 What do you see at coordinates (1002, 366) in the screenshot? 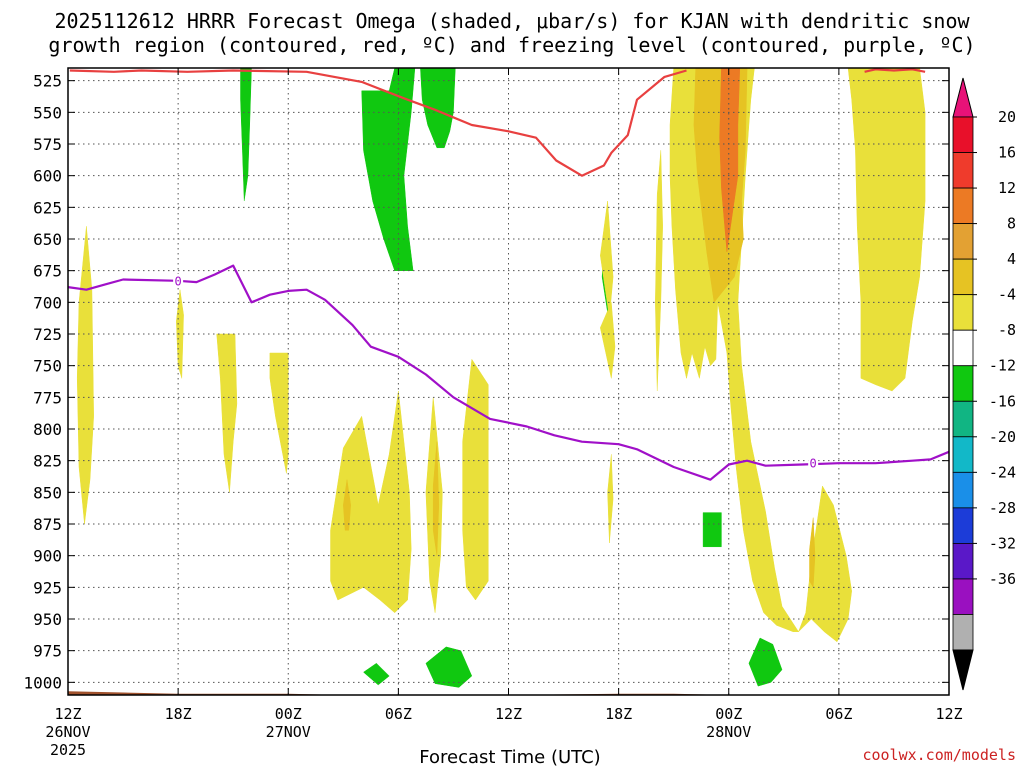
I see `colorbar-label: -12` at bounding box center [1002, 366].